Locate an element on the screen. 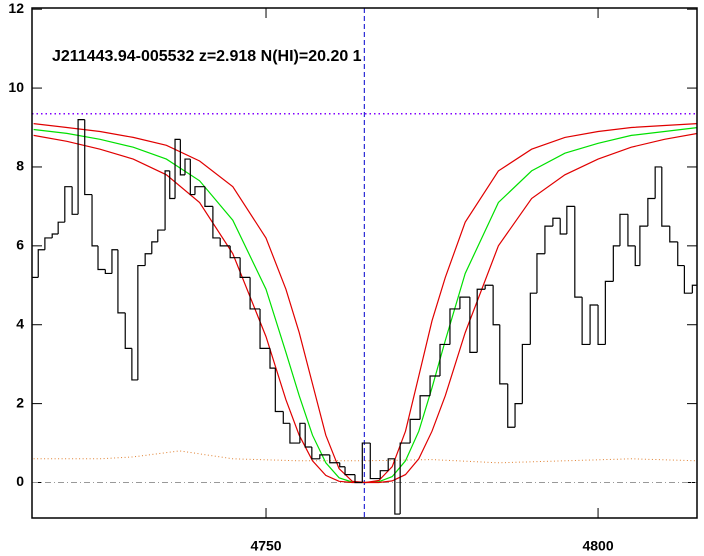  y-tick-label: 2 is located at coordinates (20, 402).